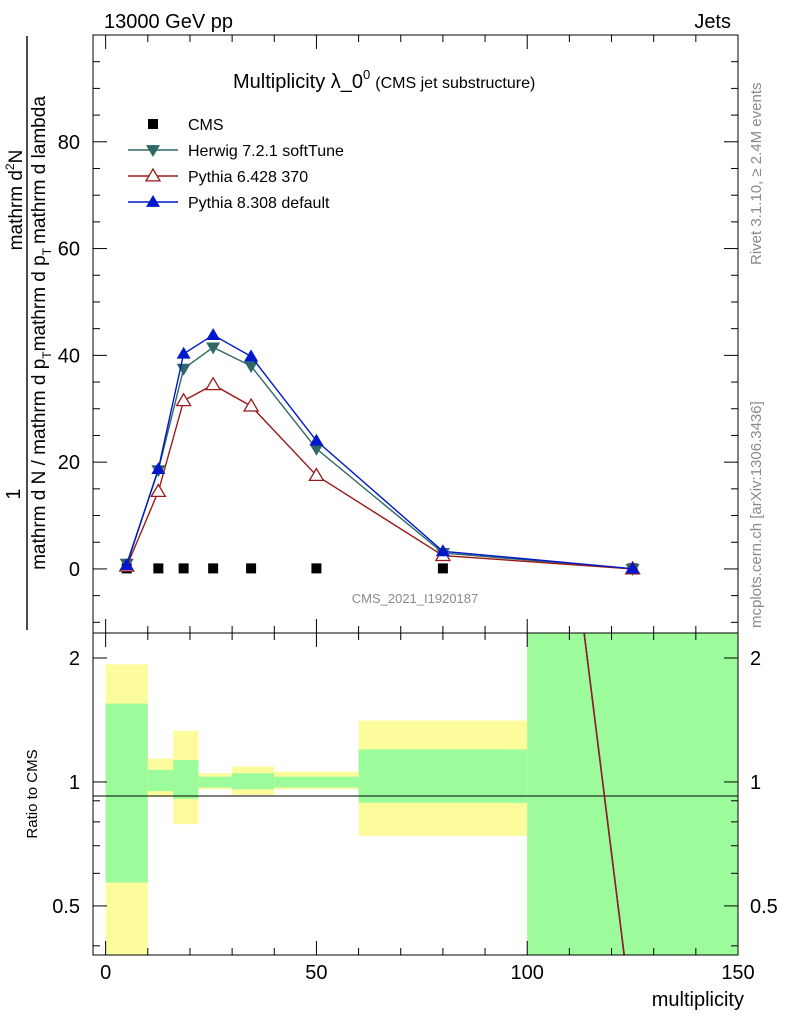  What do you see at coordinates (756, 174) in the screenshot?
I see `rivet-version-text: Rivet 3.1.10, ≥ 2.4M events` at bounding box center [756, 174].